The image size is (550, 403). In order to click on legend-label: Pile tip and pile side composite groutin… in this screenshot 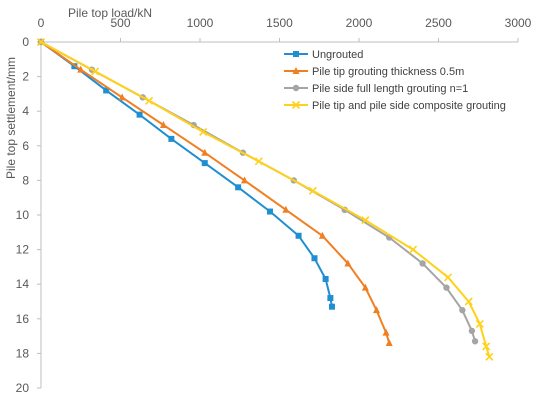, I will do `click(409, 106)`.